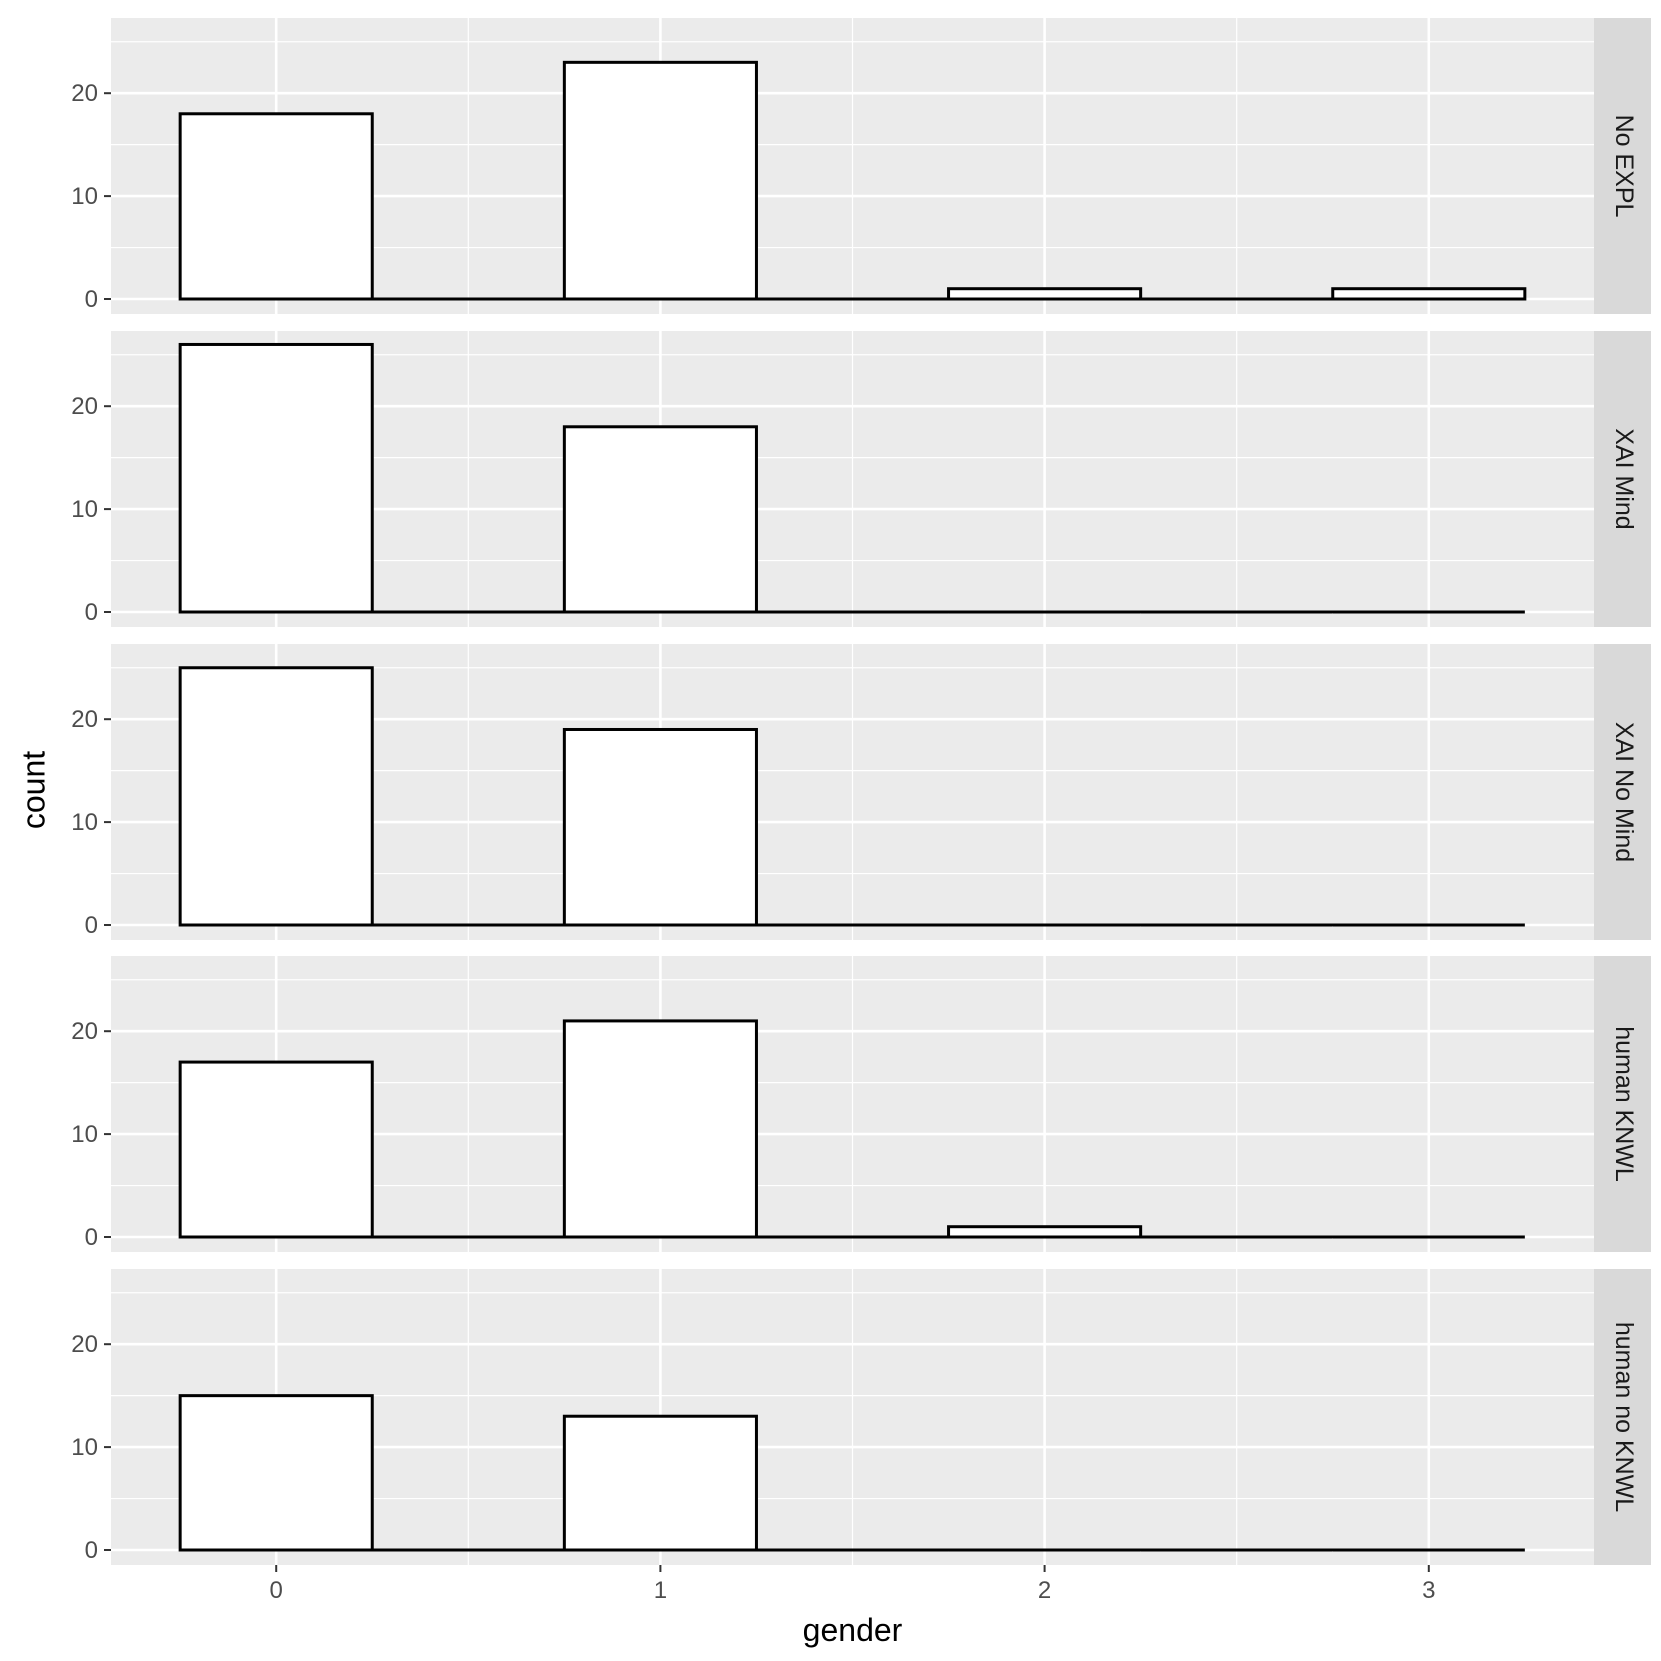 The width and height of the screenshot is (1661, 1661). I want to click on x-tick-label: 0, so click(276, 1590).